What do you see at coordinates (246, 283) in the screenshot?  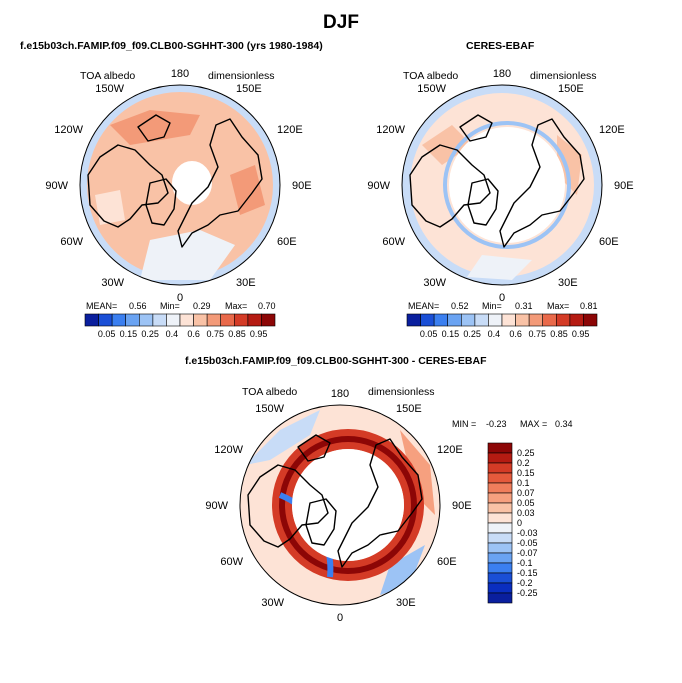 I see `map-1-lon-label: 30E` at bounding box center [246, 283].